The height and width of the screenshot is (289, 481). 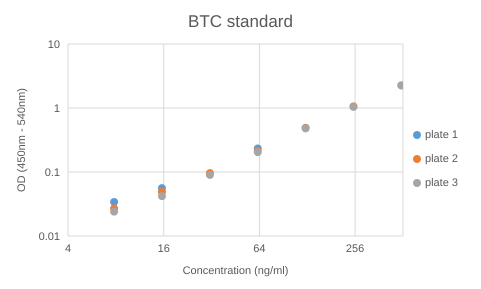 What do you see at coordinates (441, 158) in the screenshot?
I see `legend-label: plate 2` at bounding box center [441, 158].